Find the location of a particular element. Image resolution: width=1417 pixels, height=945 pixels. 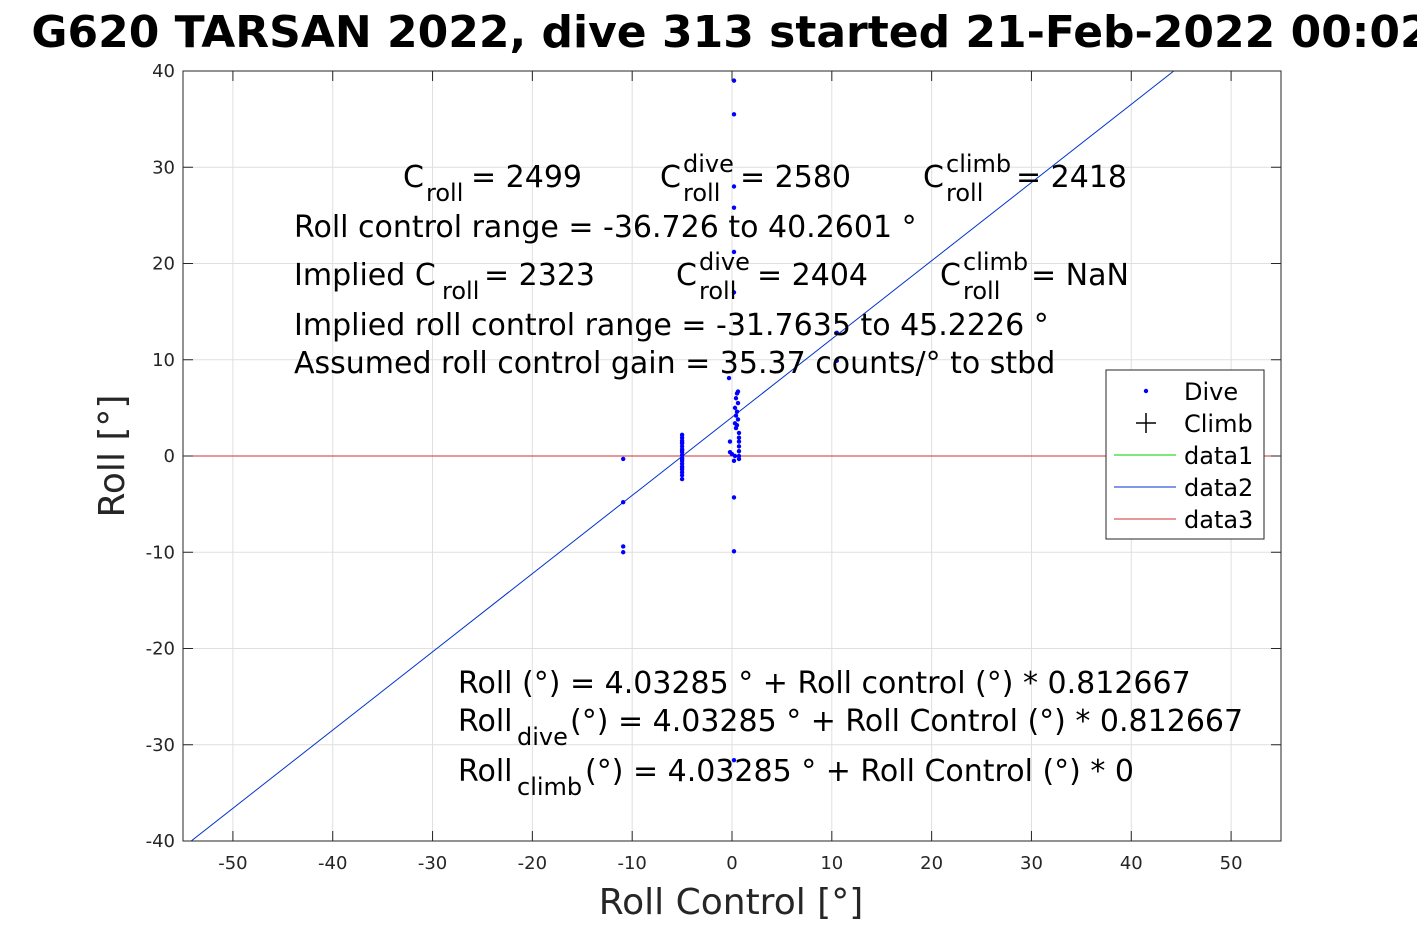

y-tick-label: -10 is located at coordinates (160, 552).